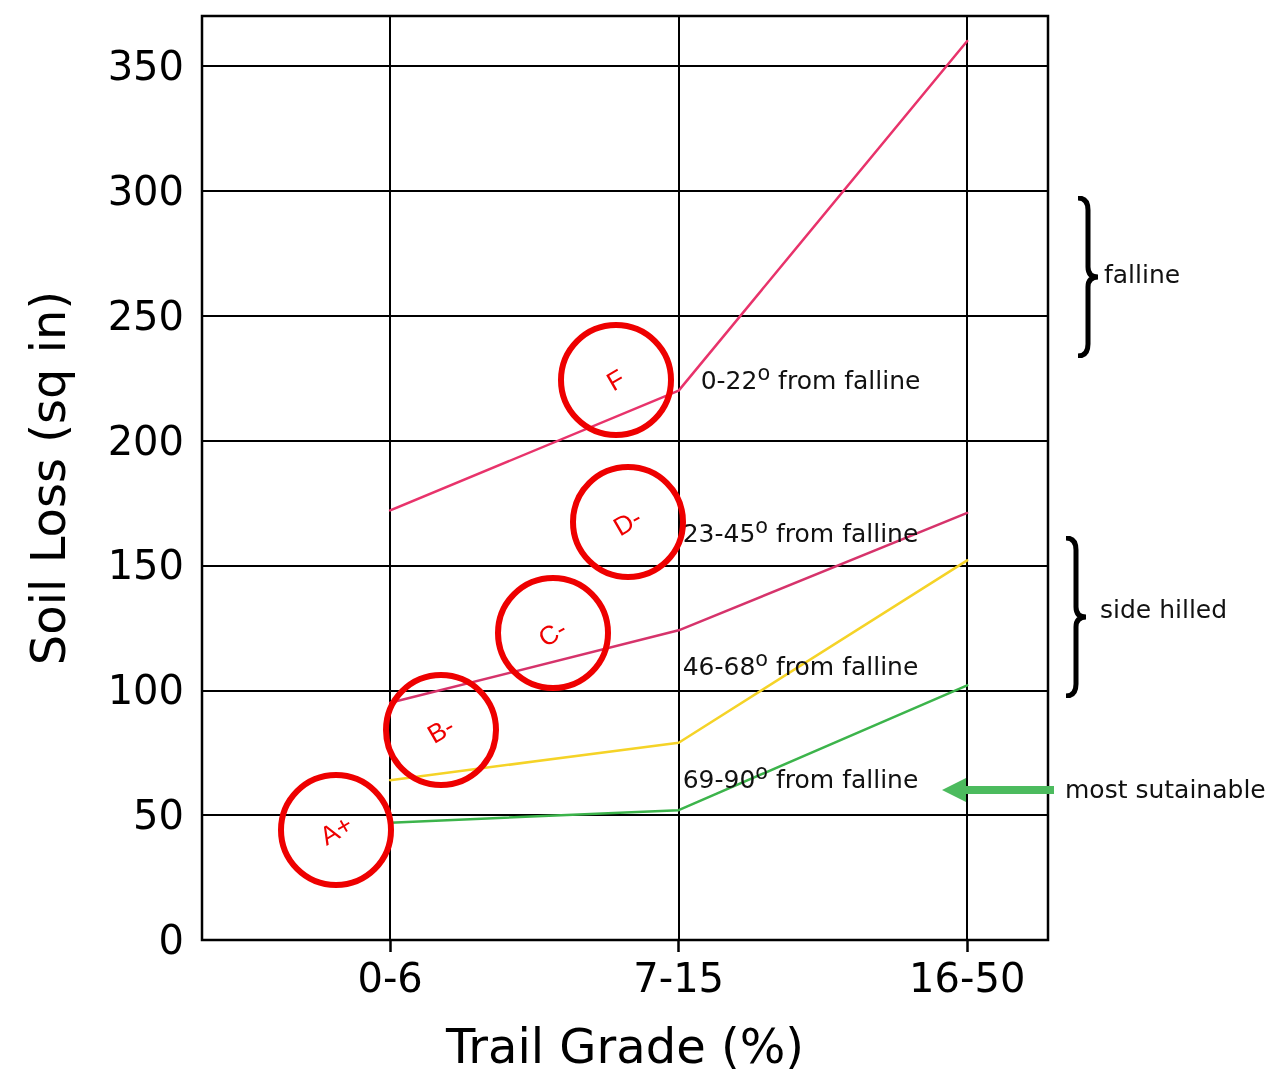 The image size is (1277, 1083). I want to click on annotation: F, so click(616, 380).